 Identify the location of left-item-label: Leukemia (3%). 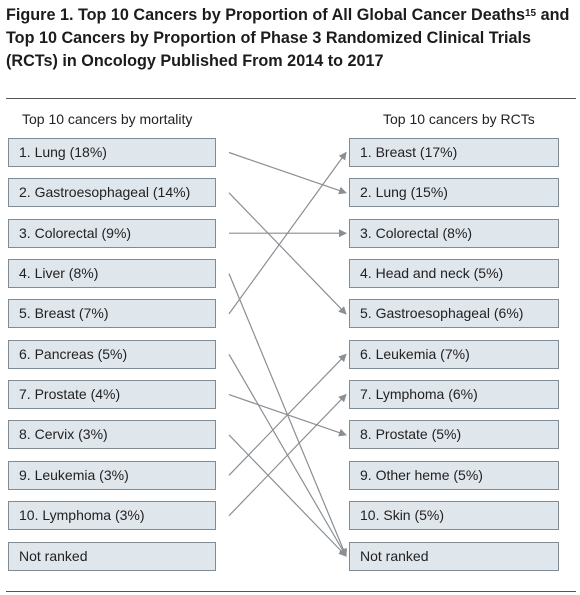
(79, 474).